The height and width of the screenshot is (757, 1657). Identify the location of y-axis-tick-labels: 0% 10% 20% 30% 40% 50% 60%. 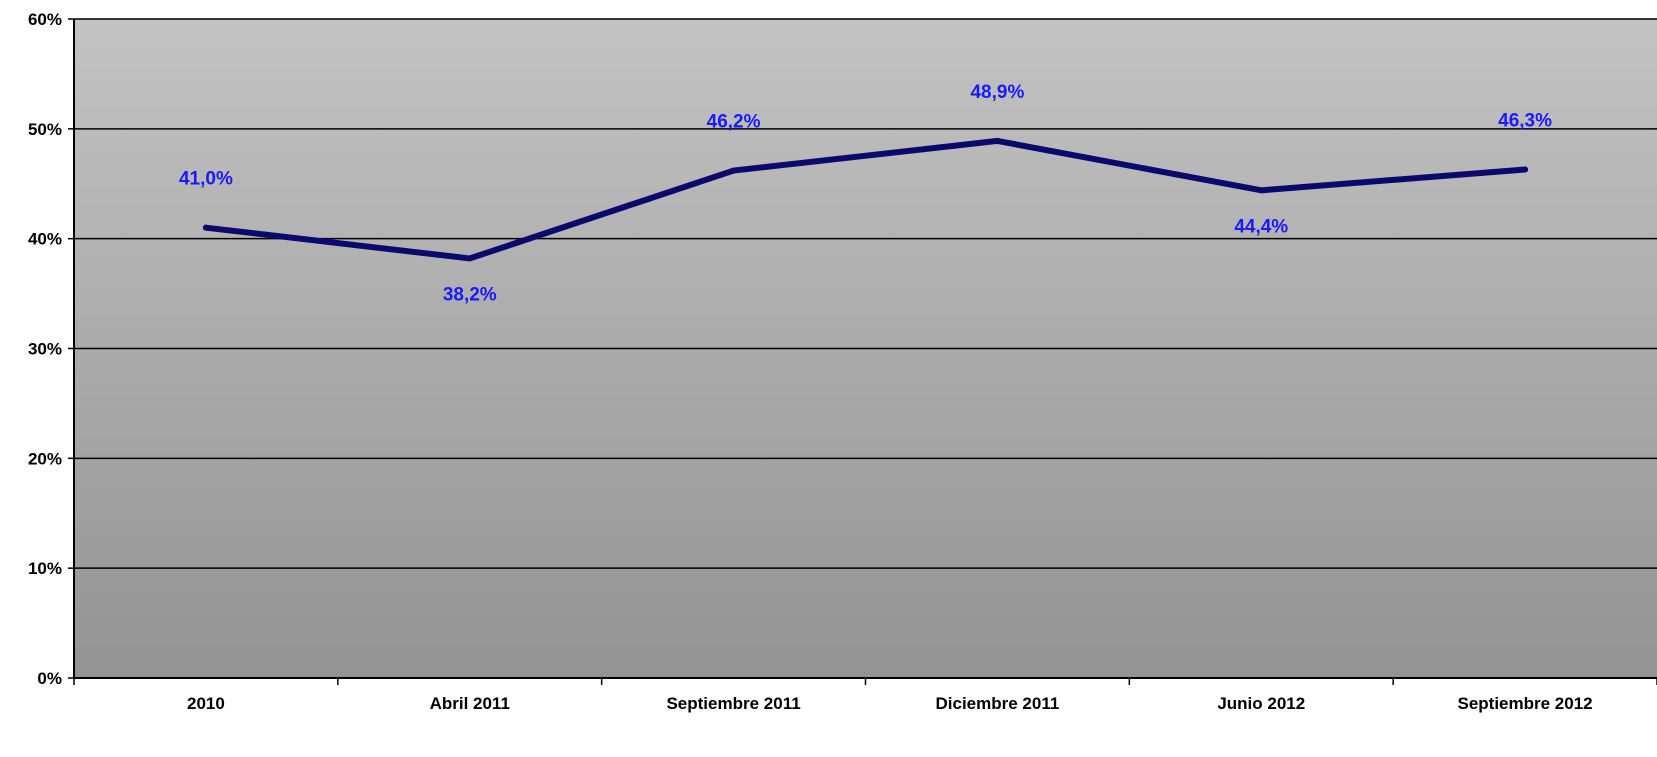
(45, 349).